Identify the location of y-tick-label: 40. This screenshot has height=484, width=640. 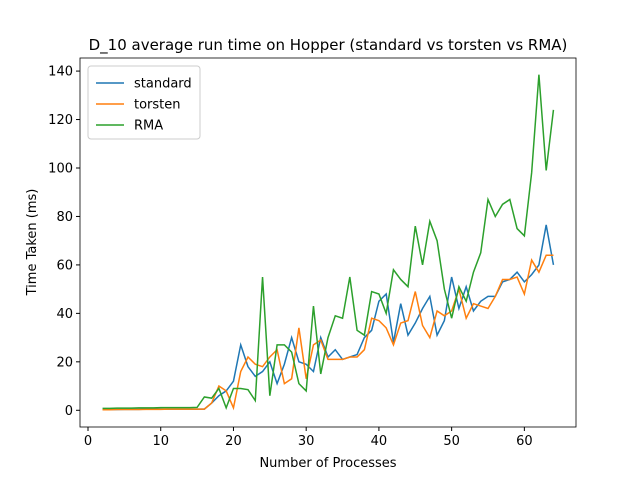
(64, 314).